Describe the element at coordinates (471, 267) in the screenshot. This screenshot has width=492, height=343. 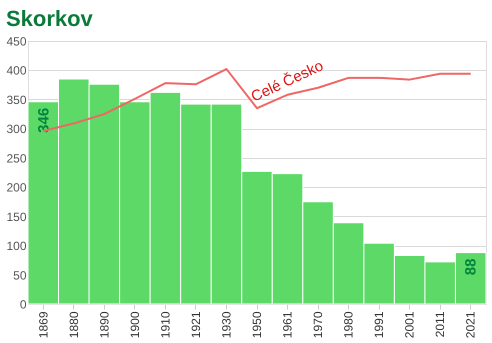
I see `data-label: 88` at that location.